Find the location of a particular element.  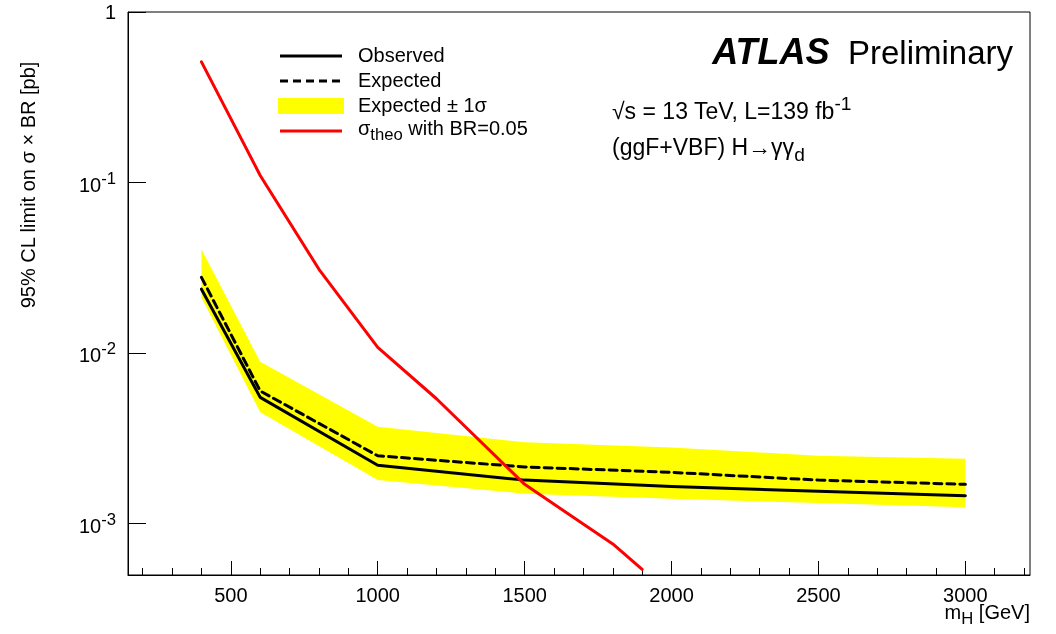

y-tick-label: 10$^{-3}$ is located at coordinates (97, 523).